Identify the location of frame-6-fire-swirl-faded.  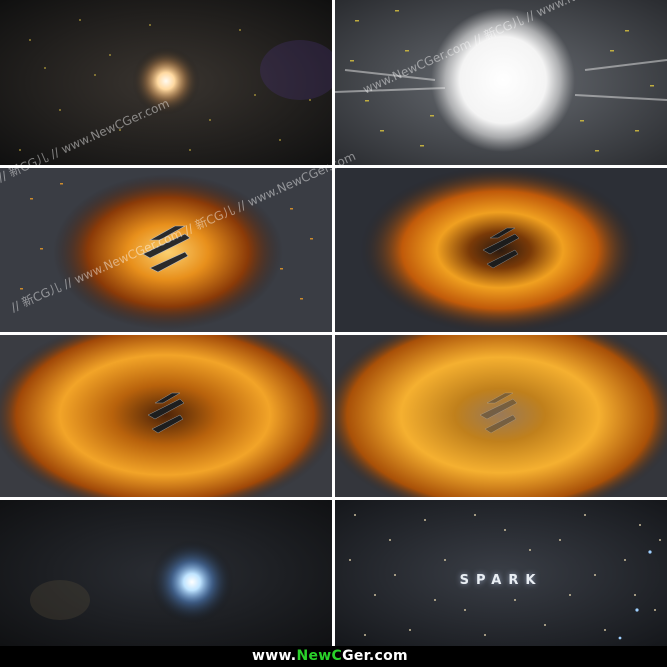
(501, 416).